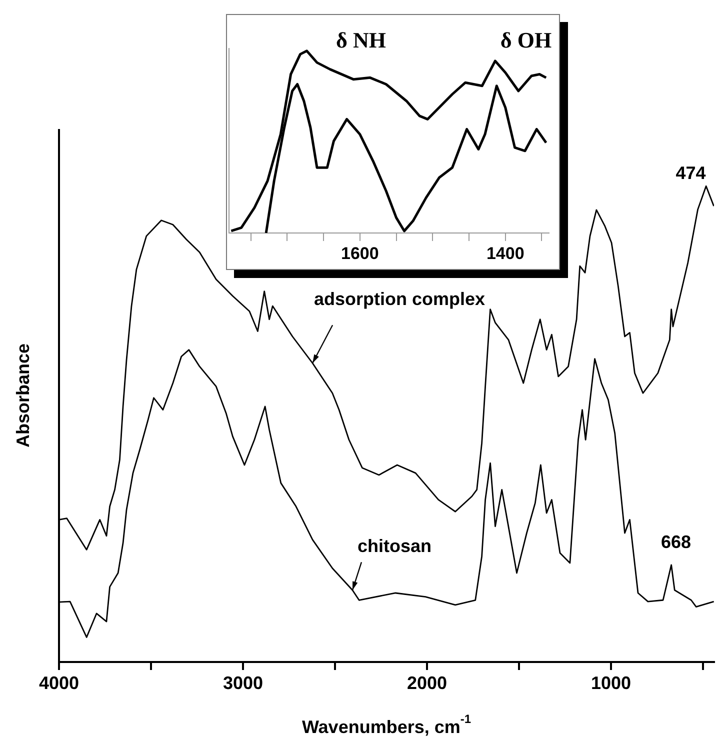 This screenshot has width=716, height=744. What do you see at coordinates (505, 253) in the screenshot?
I see `x-tick-label: 1400` at bounding box center [505, 253].